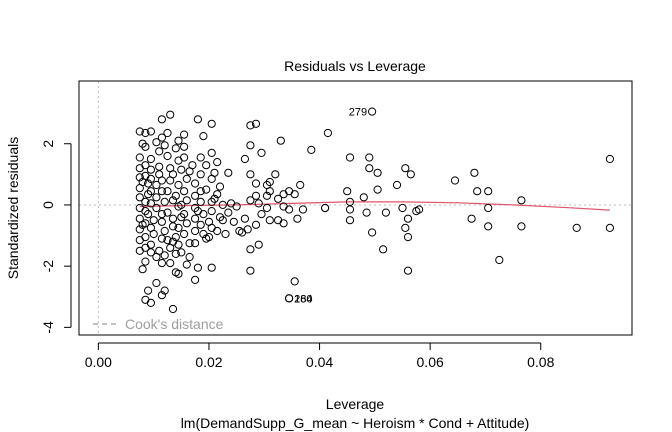 This screenshot has width=672, height=432. I want to click on smoother-line, so click(374, 206).